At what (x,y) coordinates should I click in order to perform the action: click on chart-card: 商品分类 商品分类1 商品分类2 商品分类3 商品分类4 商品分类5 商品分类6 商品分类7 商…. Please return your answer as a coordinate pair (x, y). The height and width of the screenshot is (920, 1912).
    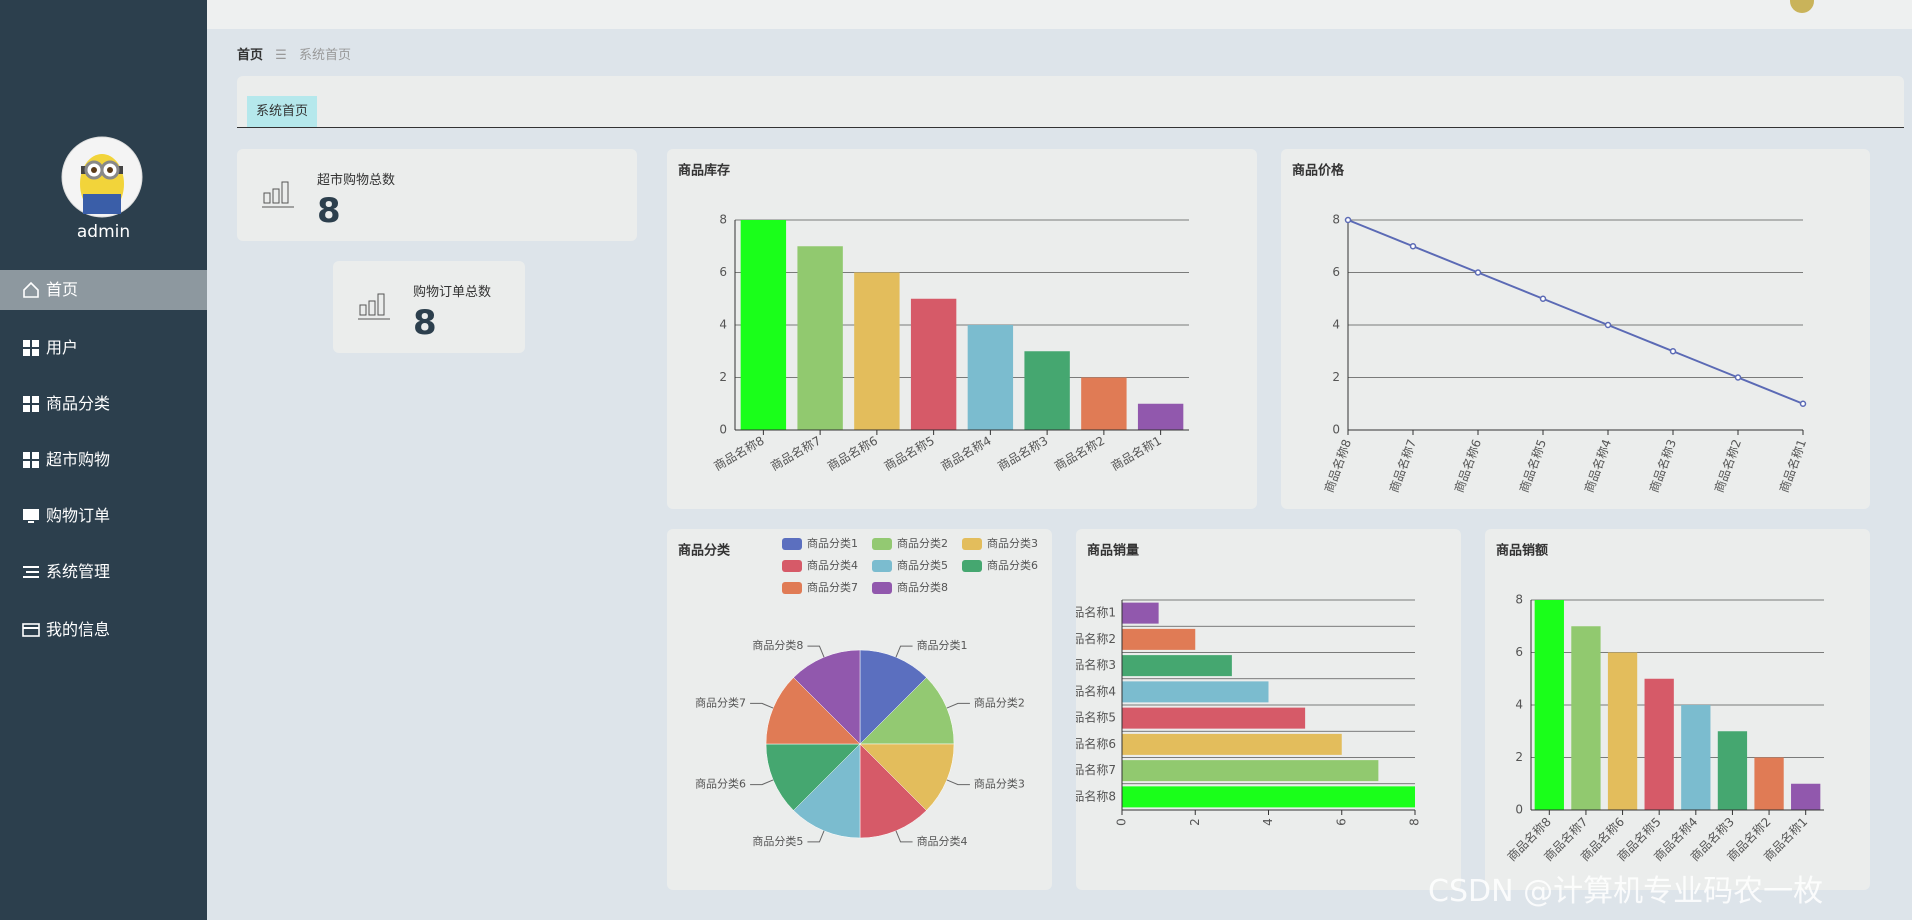
    Looking at the image, I should click on (859, 709).